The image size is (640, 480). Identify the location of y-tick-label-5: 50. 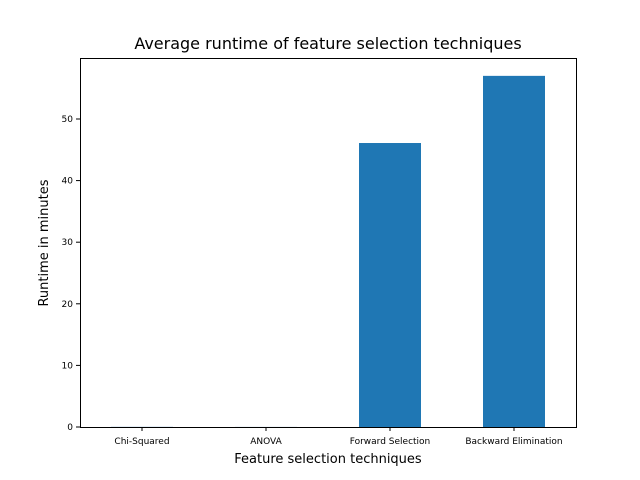
(68, 120).